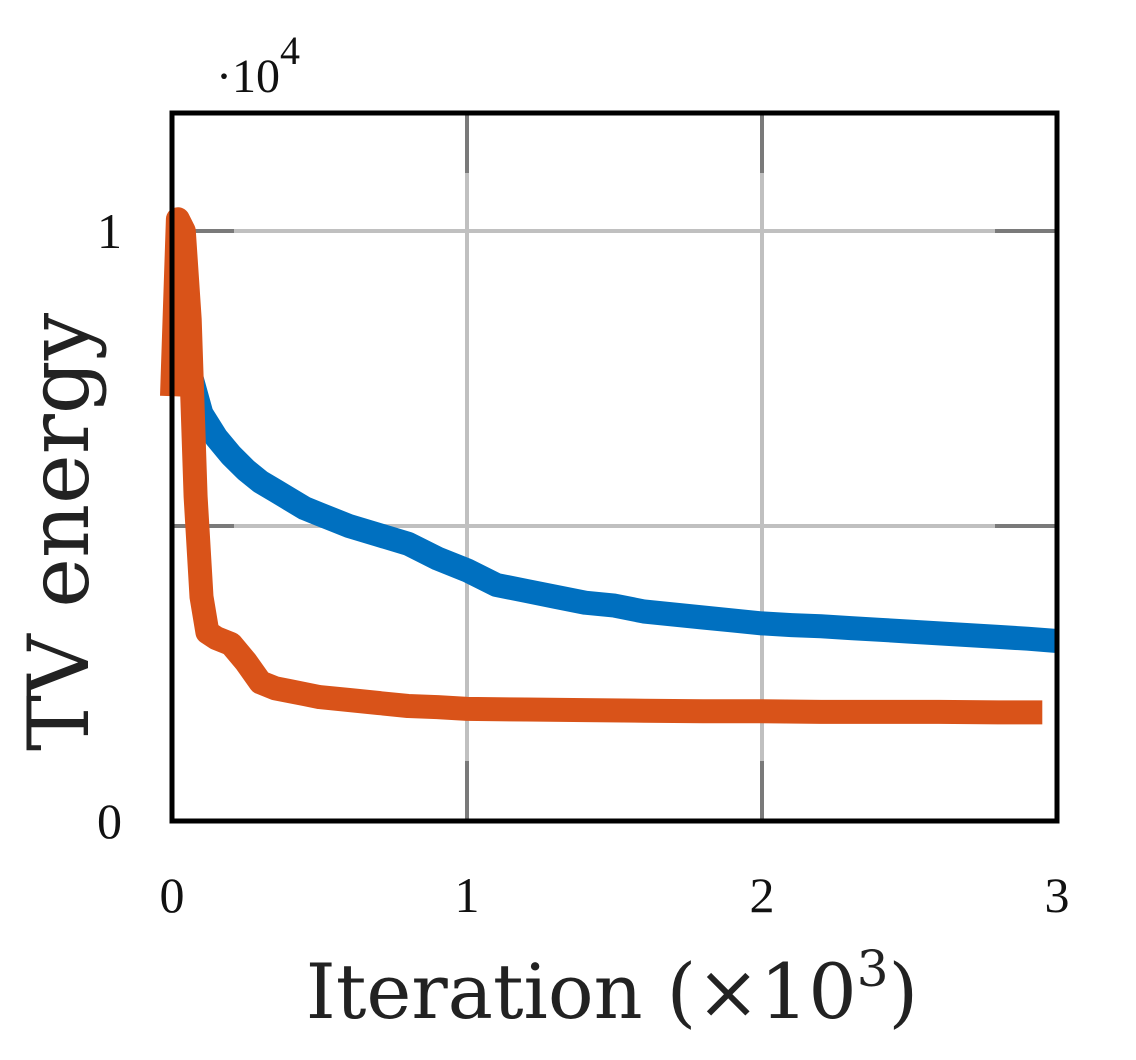 The width and height of the screenshot is (1136, 1060). Describe the element at coordinates (248, 76) in the screenshot. I see `y-scale-prefix: ·10` at that location.